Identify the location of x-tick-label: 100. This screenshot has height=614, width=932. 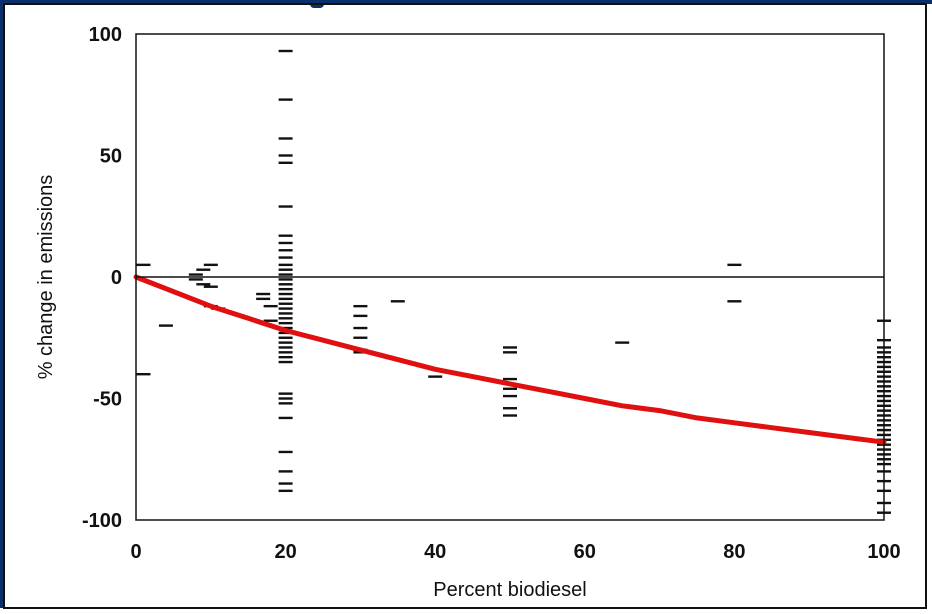
(883, 552).